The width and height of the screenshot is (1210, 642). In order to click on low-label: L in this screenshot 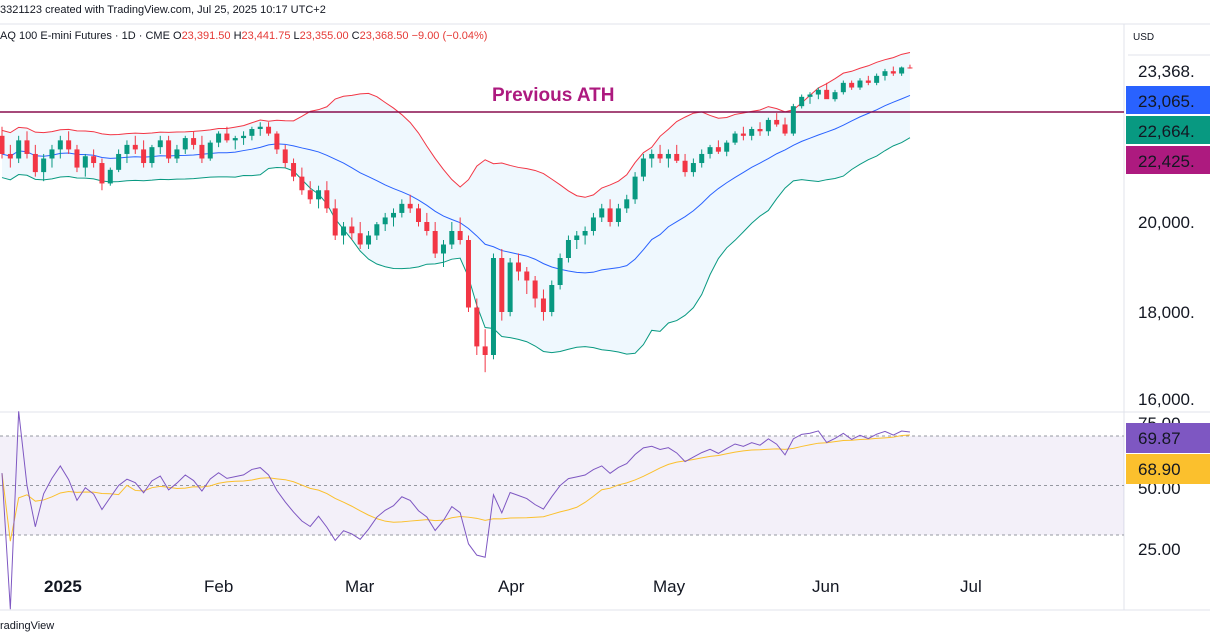, I will do `click(296, 36)`.